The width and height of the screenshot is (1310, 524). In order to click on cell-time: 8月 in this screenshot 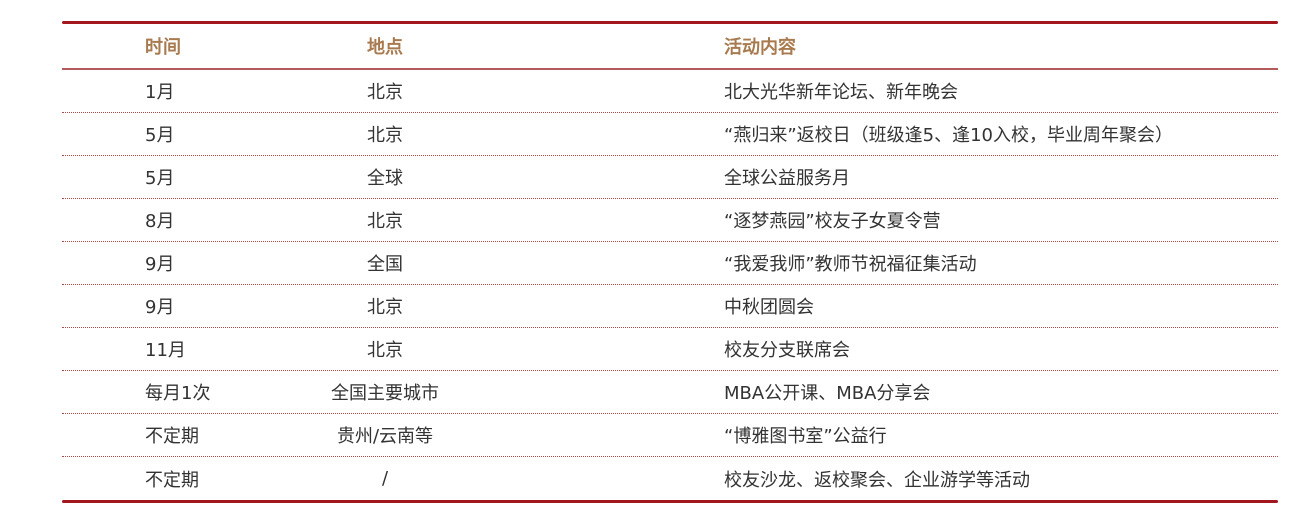, I will do `click(160, 221)`.